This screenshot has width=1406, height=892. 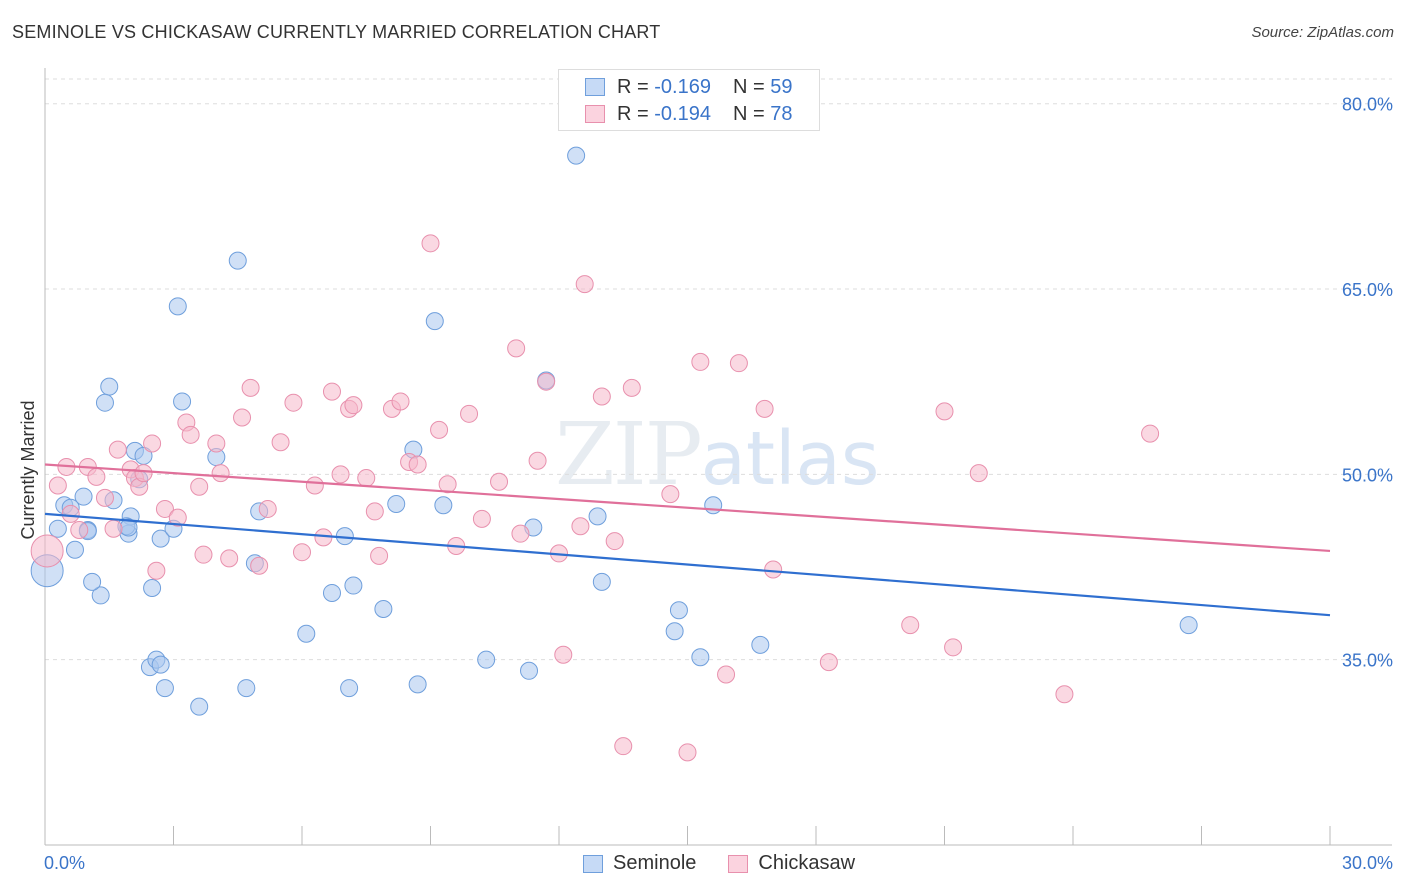 I want to click on x-tick-label-min: 0.0%, so click(x=64, y=863).